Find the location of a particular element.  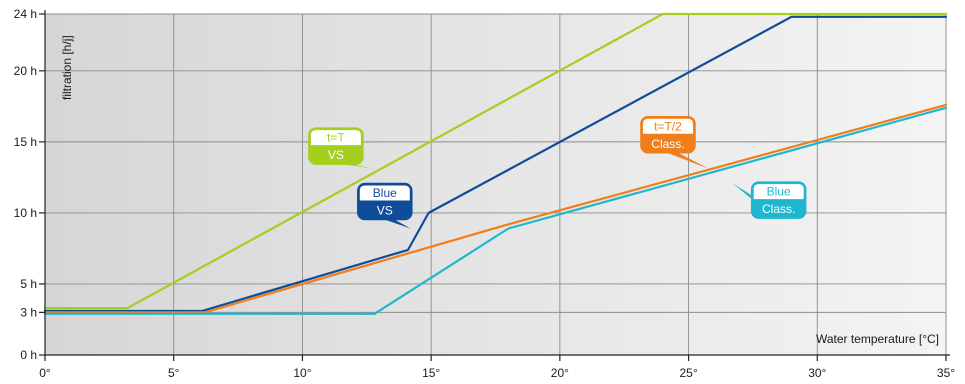

callout-line1: t=T/2 is located at coordinates (668, 126).